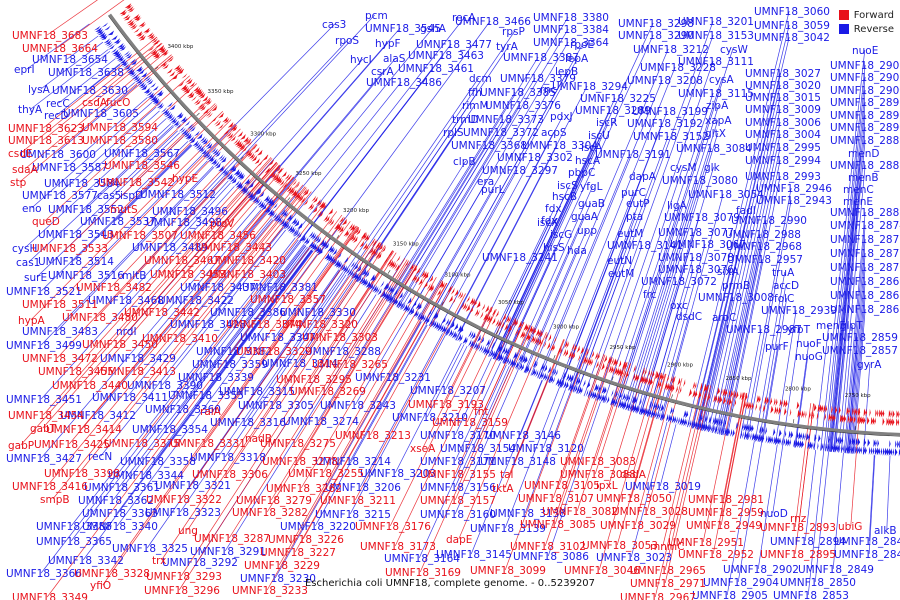 The width and height of the screenshot is (900, 600). Describe the element at coordinates (101, 114) in the screenshot. I see `gene-label: UMNF18_3605` at that location.